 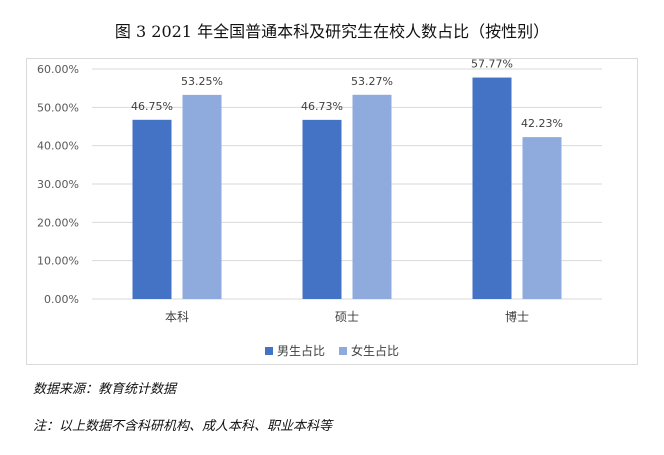 I want to click on legend-item-male: 男生占比, so click(x=294, y=350).